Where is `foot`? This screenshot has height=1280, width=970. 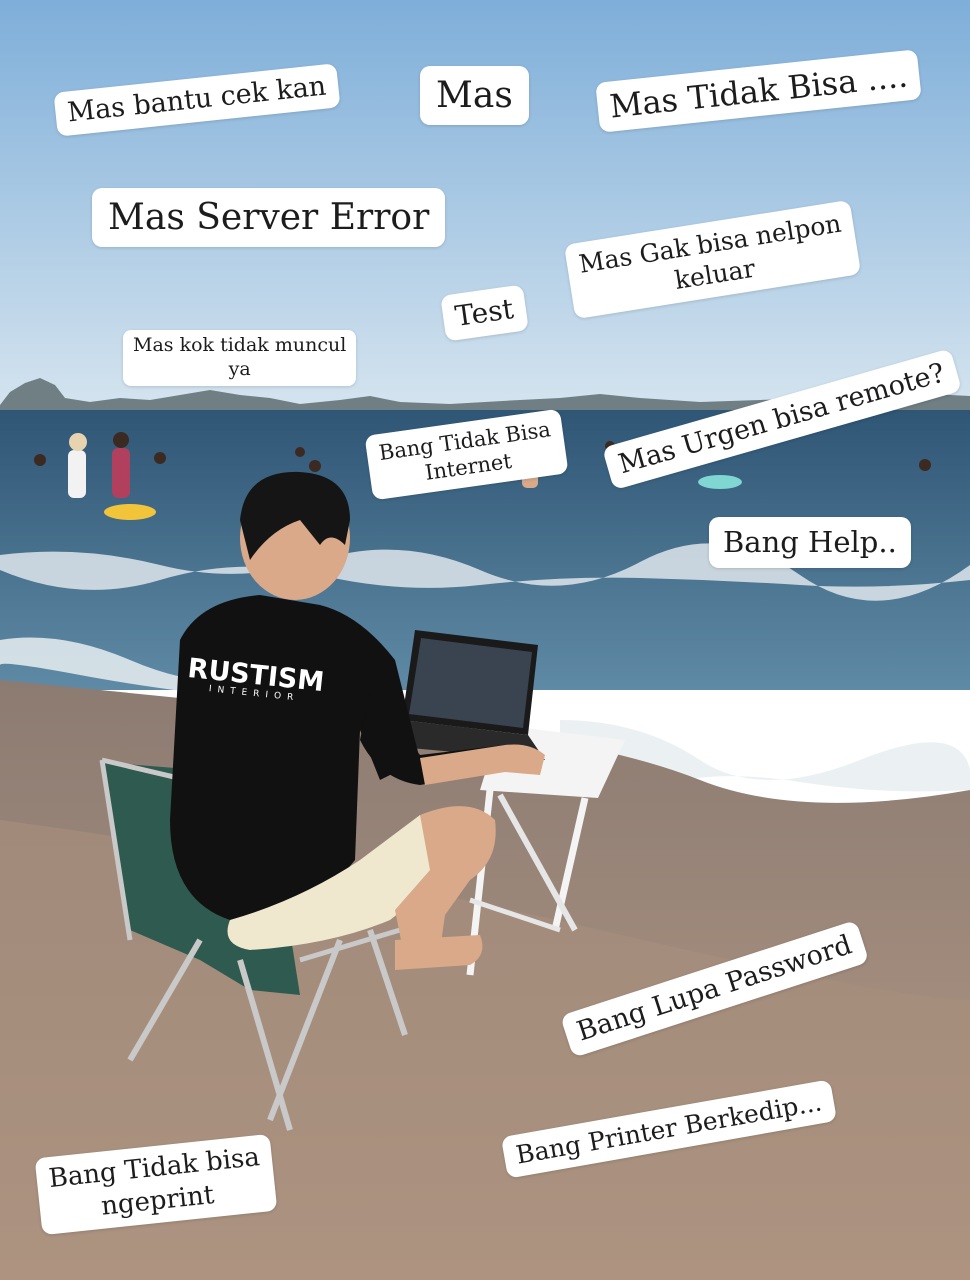
foot is located at coordinates (439, 952).